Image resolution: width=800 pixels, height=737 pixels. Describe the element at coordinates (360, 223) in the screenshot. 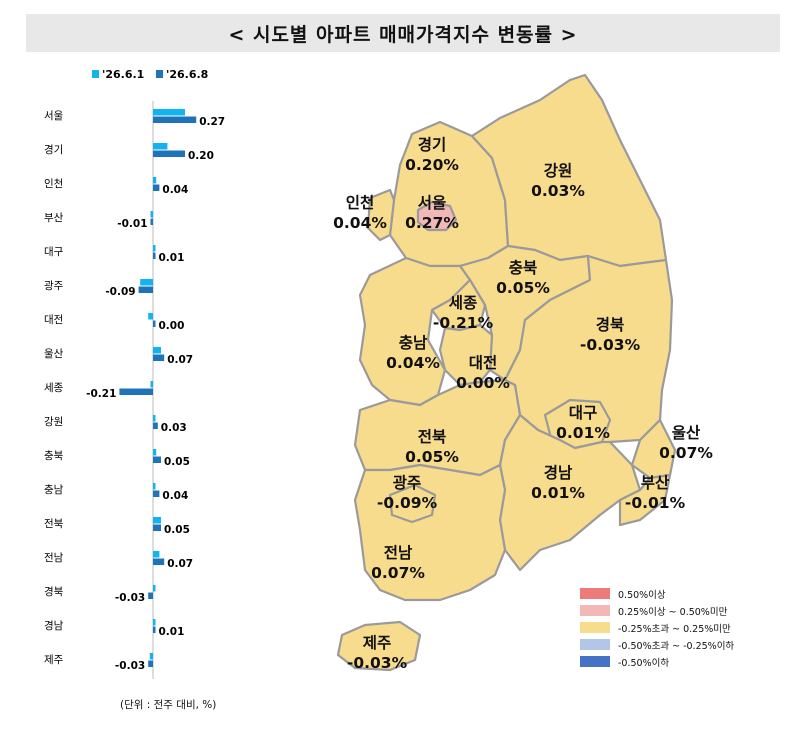

I see `region-value-label: 0.04%` at that location.